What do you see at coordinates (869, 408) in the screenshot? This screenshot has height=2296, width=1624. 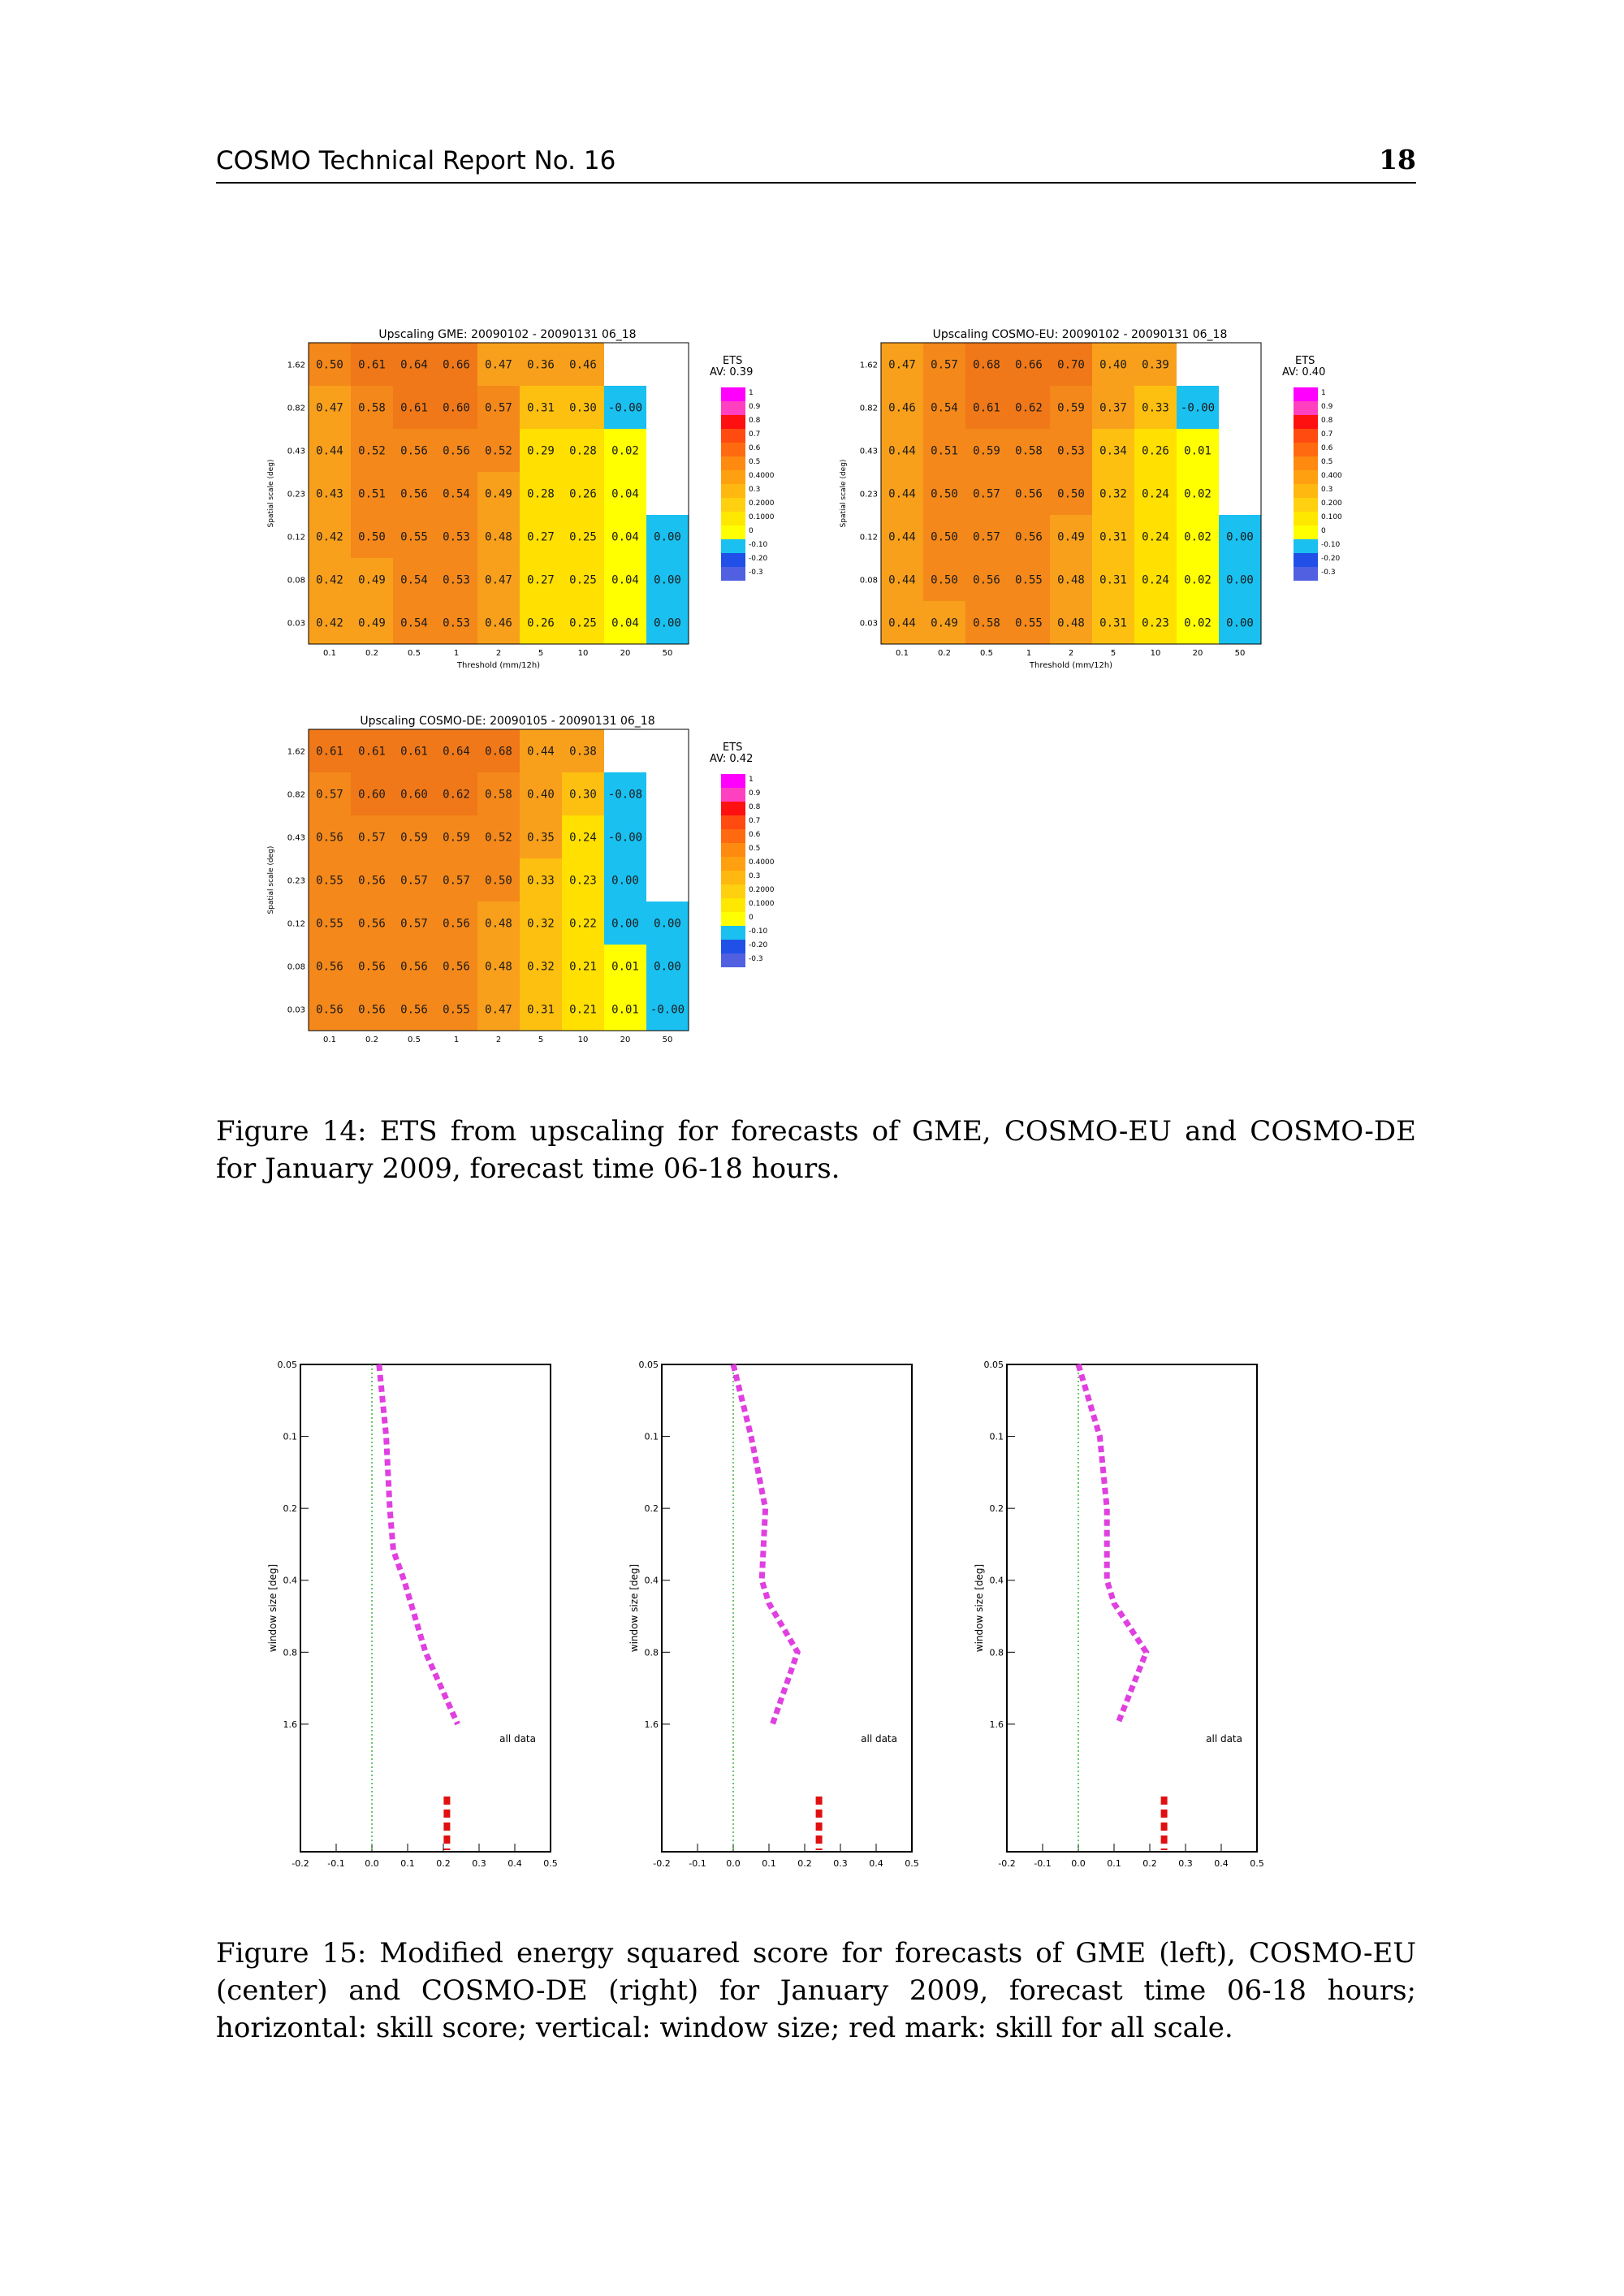 I see `y-tick-label: 0.82` at bounding box center [869, 408].